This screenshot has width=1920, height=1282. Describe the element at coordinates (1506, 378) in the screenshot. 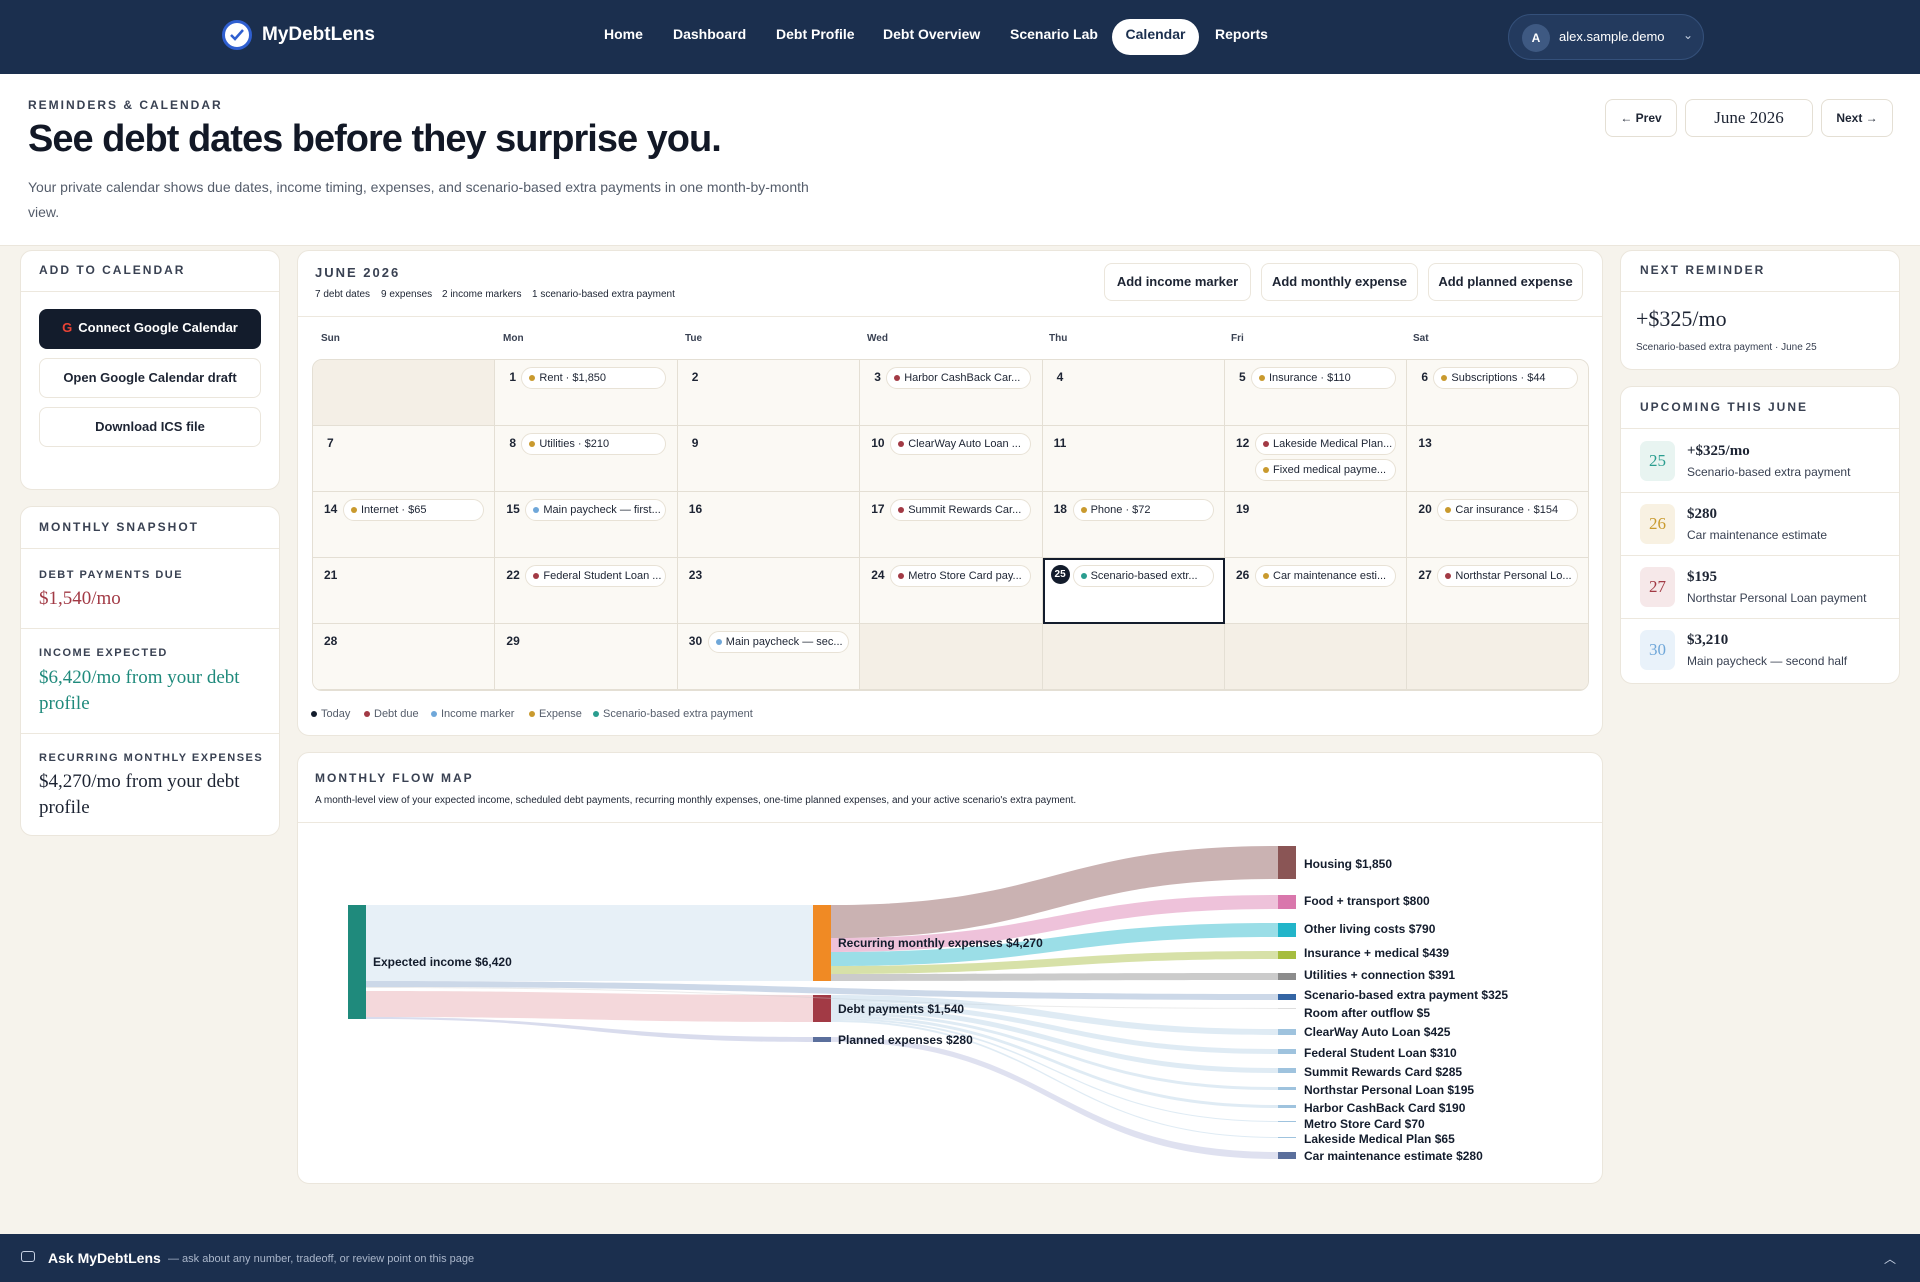

I see `calendar-event-chip: Subscriptions · $44` at that location.